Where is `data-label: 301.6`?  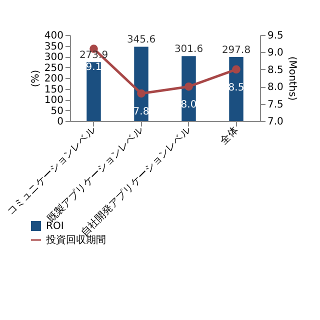
data-label: 301.6 is located at coordinates (189, 50).